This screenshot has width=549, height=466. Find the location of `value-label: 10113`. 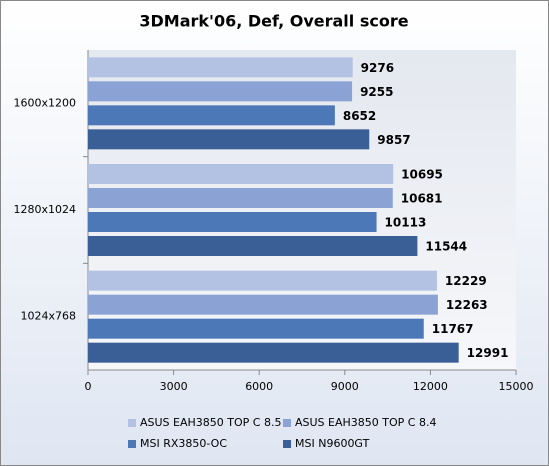

value-label: 10113 is located at coordinates (406, 223).